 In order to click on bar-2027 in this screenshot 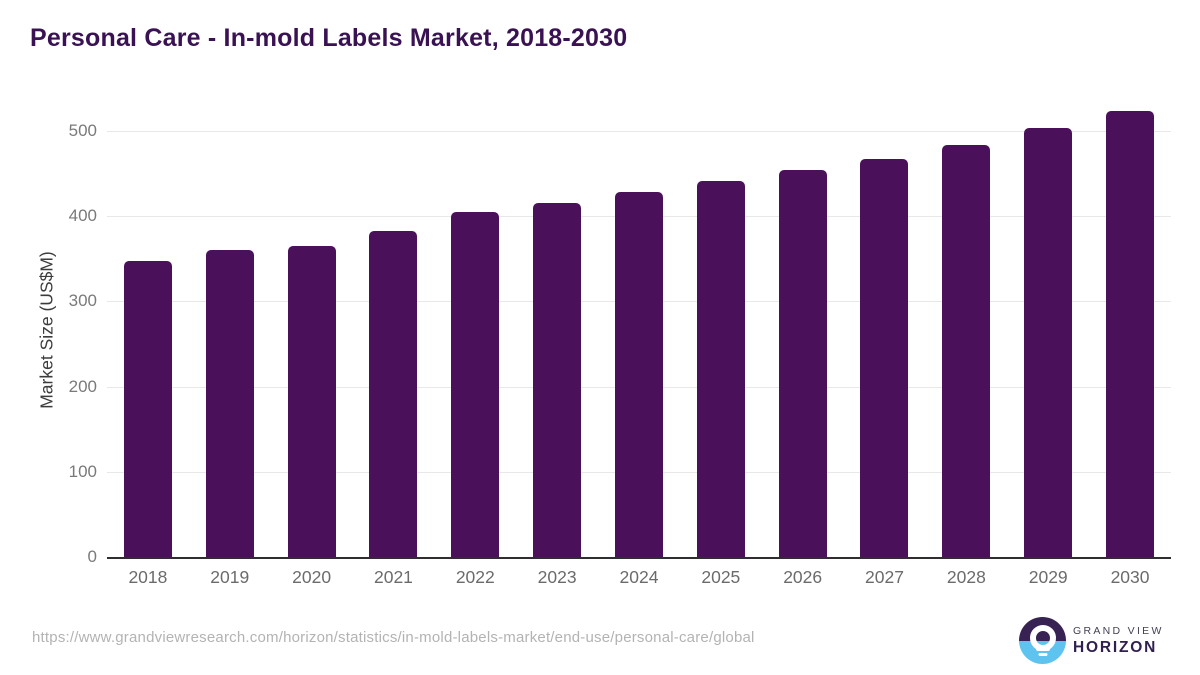, I will do `click(884, 358)`.